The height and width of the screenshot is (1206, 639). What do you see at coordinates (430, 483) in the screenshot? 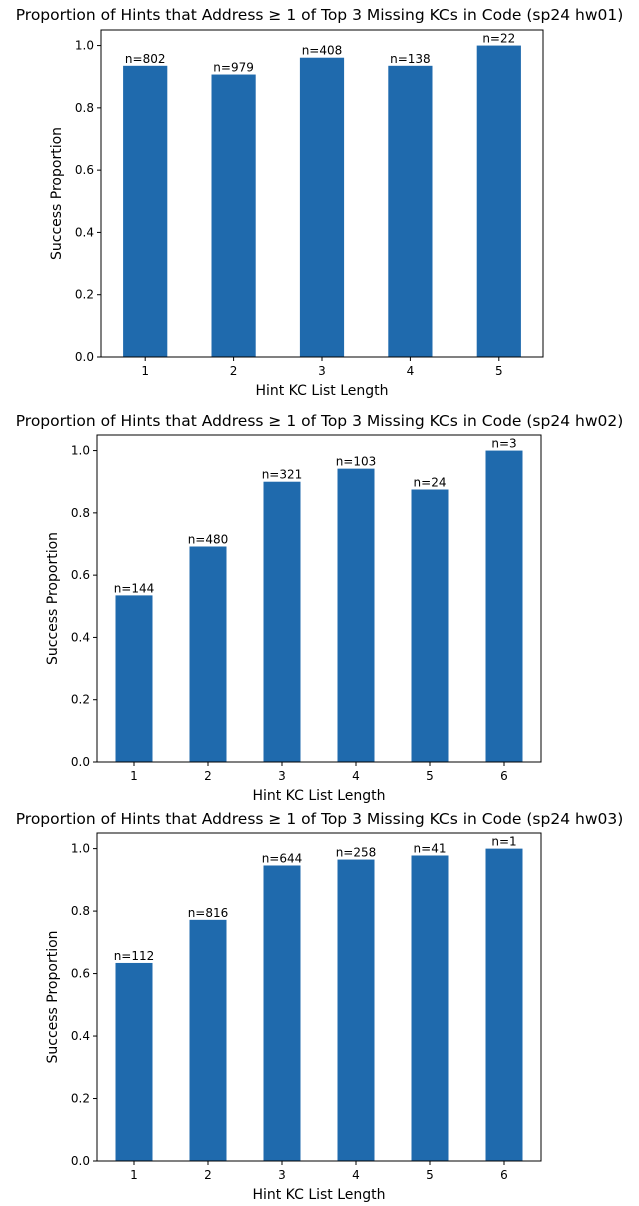
I see `bar-label: n=24` at bounding box center [430, 483].